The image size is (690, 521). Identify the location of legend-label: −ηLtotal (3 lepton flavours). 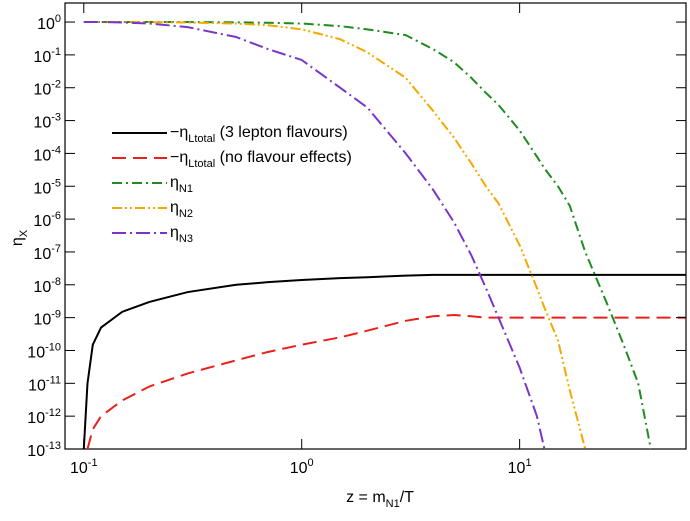
(259, 134).